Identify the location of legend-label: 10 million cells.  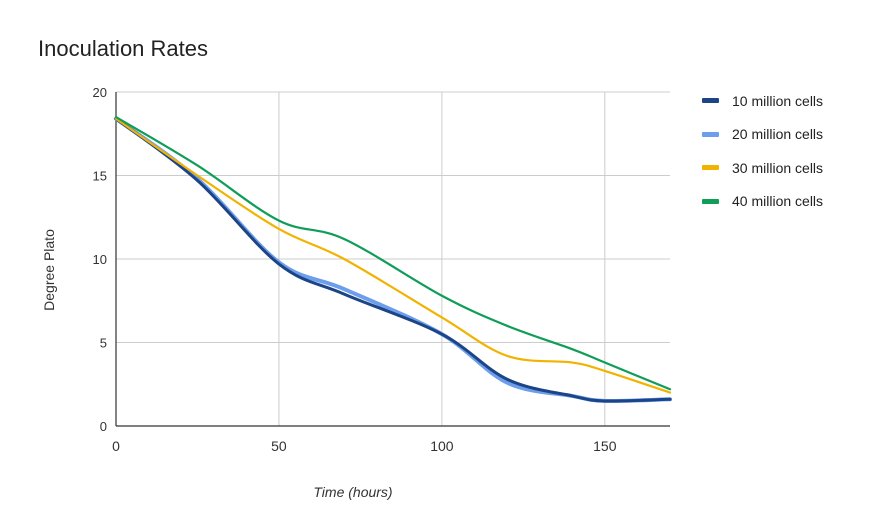
(778, 100).